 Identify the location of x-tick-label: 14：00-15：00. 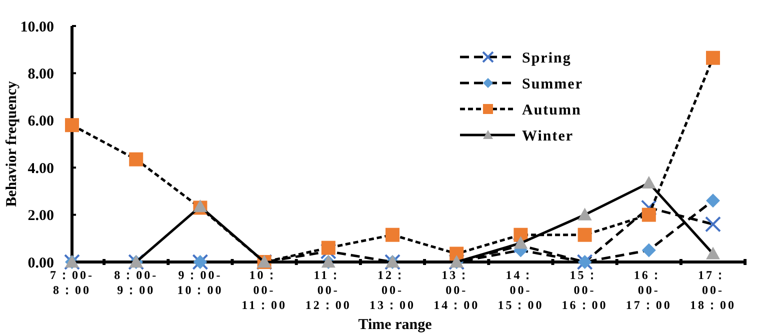
(521, 290).